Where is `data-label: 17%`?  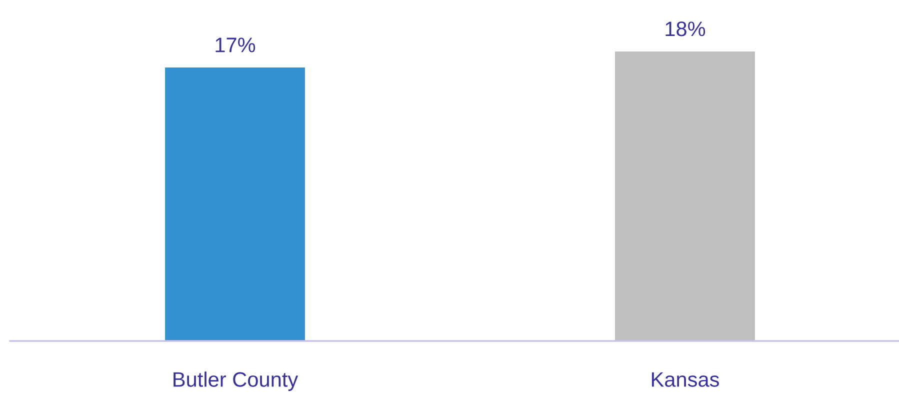
data-label: 17% is located at coordinates (236, 45).